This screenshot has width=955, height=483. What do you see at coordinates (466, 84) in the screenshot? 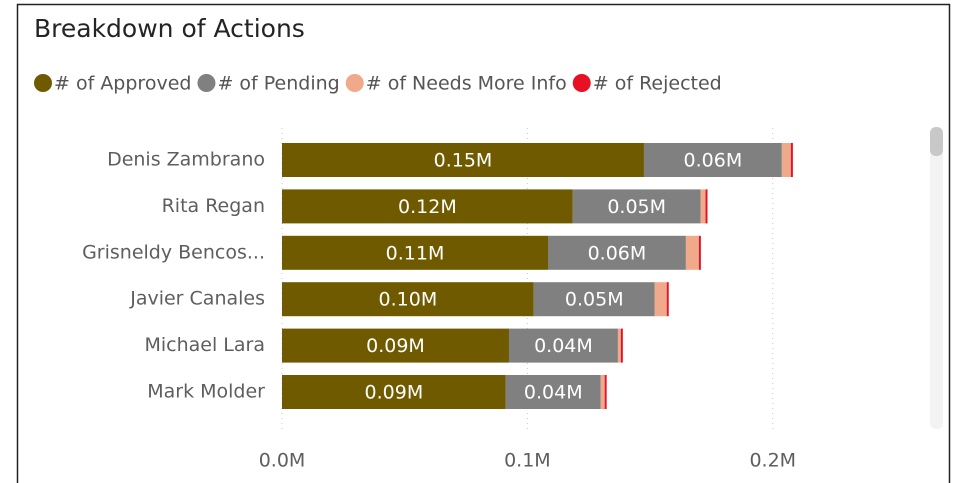
I see `legend-label: # of Needs More Info` at bounding box center [466, 84].